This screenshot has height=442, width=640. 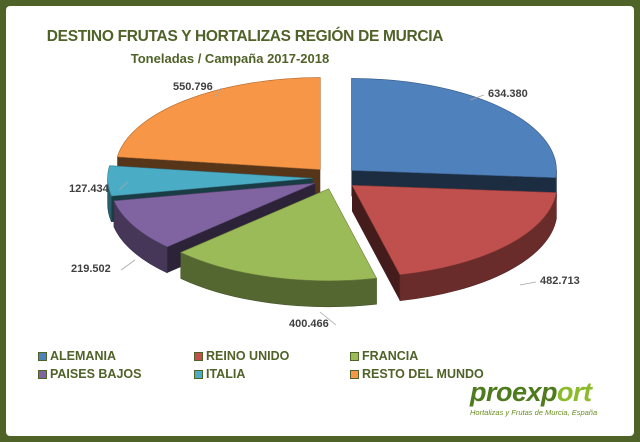 I want to click on chart-subtitle: Toneladas / Campaña 2017-2018, so click(x=230, y=58).